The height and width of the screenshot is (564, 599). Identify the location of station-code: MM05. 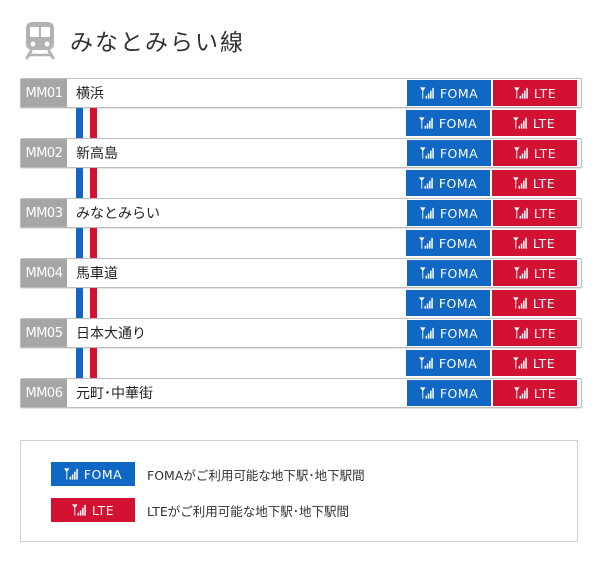
(44, 333).